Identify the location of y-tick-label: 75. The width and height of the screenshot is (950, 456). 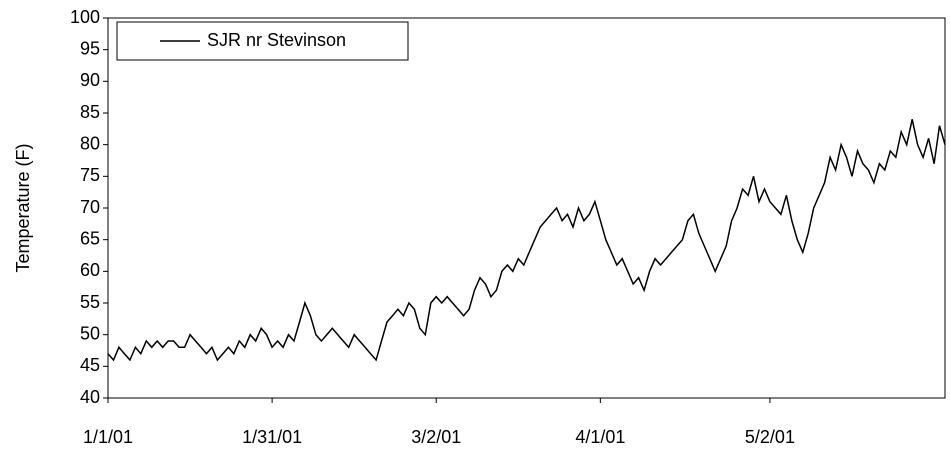
(90, 175).